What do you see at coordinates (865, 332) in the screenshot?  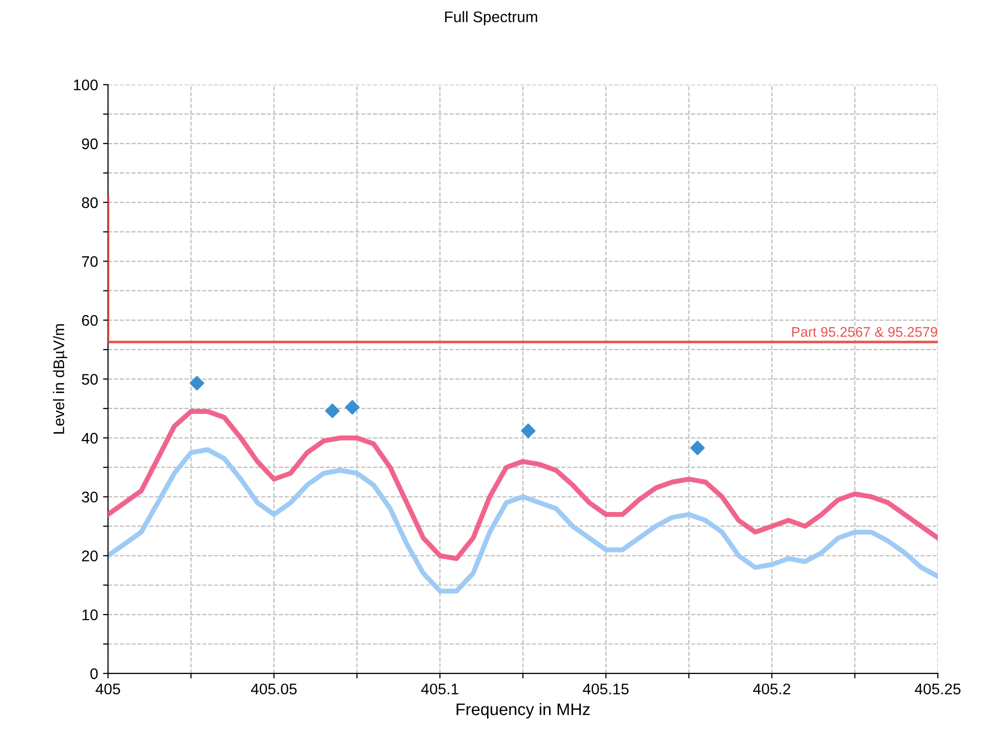 I see `series-label: Part 95.2567 & 95.2579` at bounding box center [865, 332].